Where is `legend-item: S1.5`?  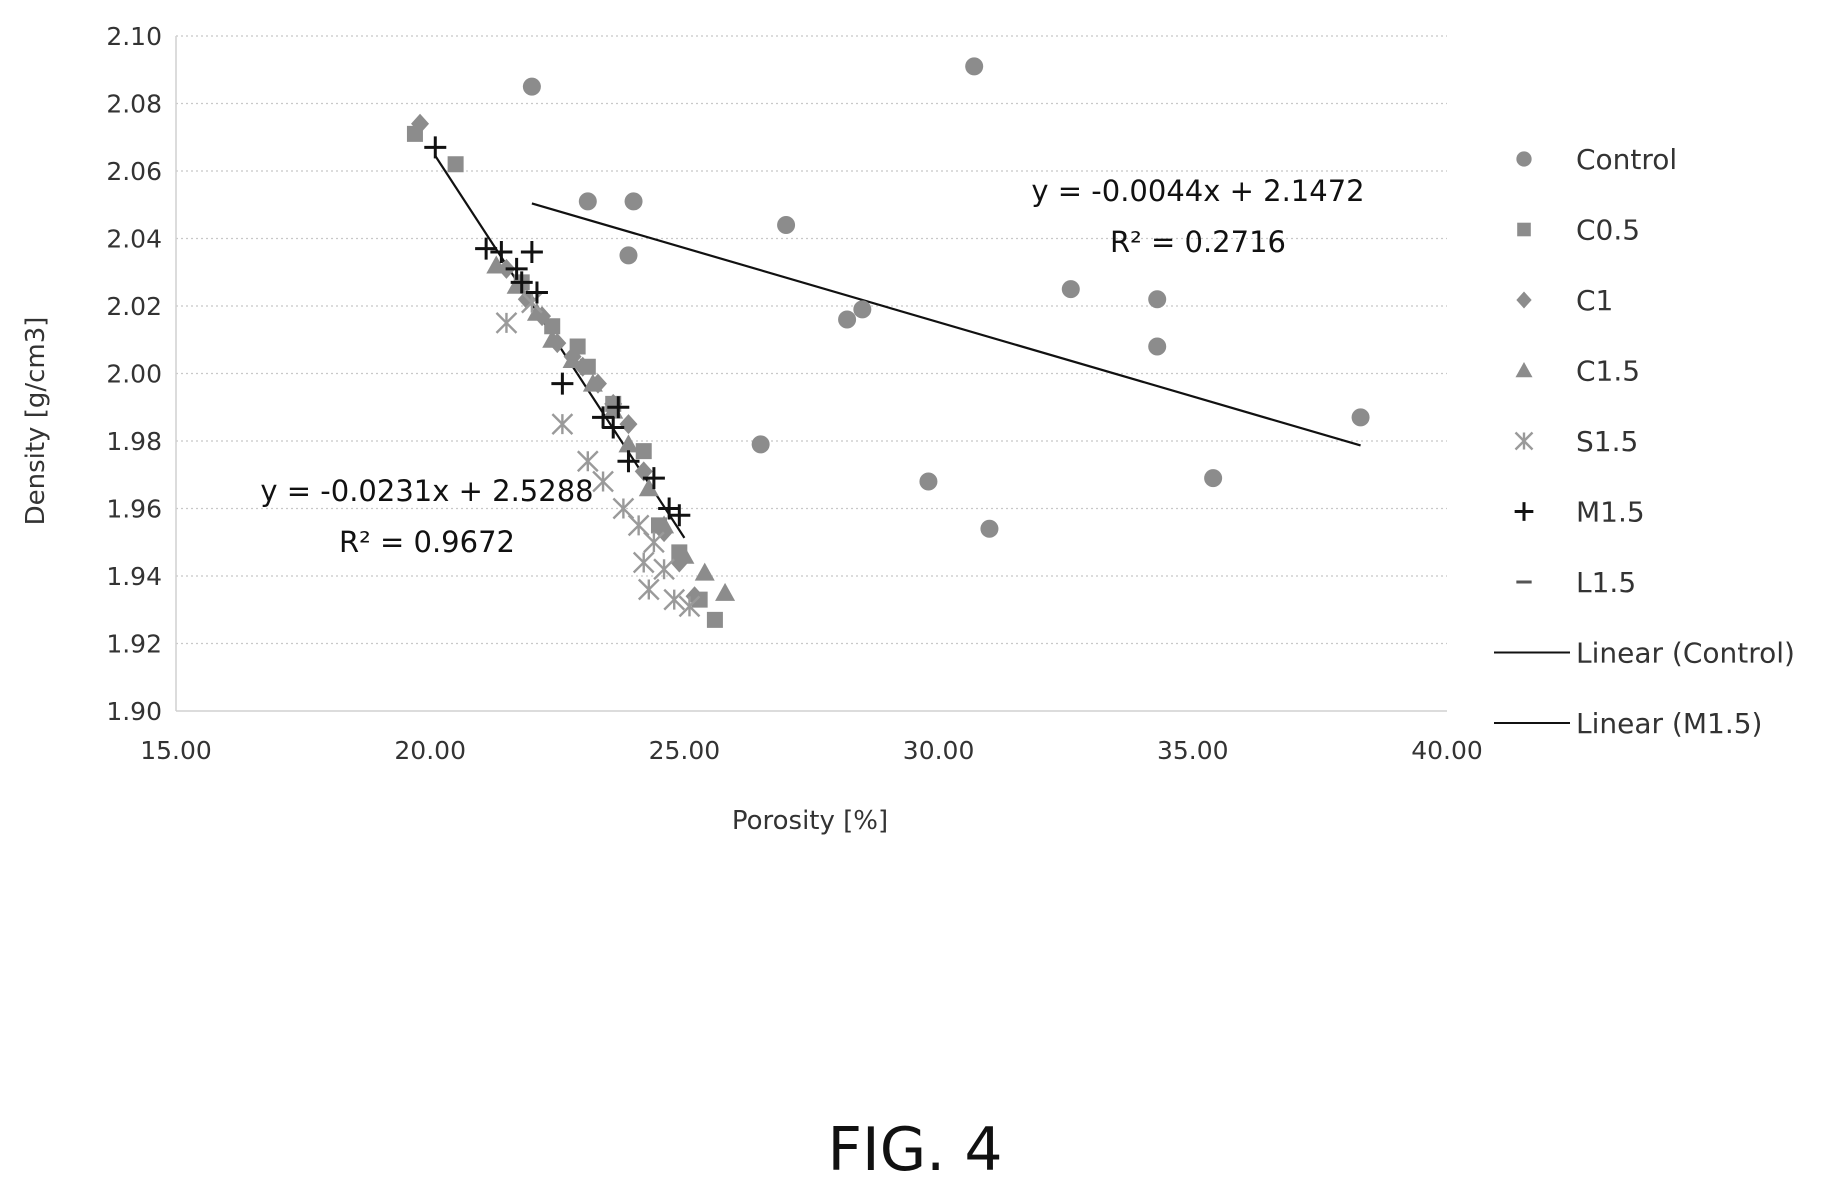
legend-item: S1.5 is located at coordinates (1576, 441).